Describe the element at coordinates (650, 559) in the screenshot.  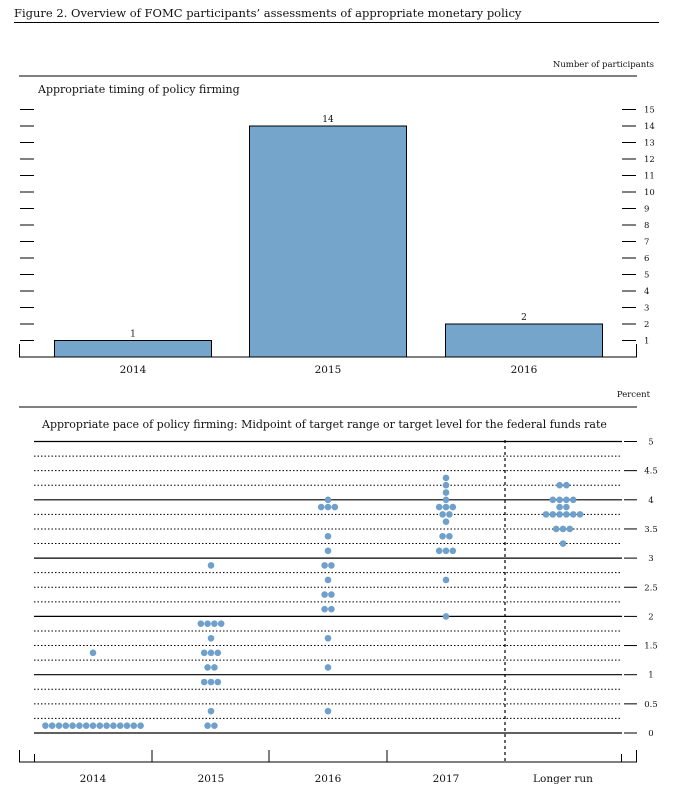
I see `dot-y-tick-label: 3` at that location.